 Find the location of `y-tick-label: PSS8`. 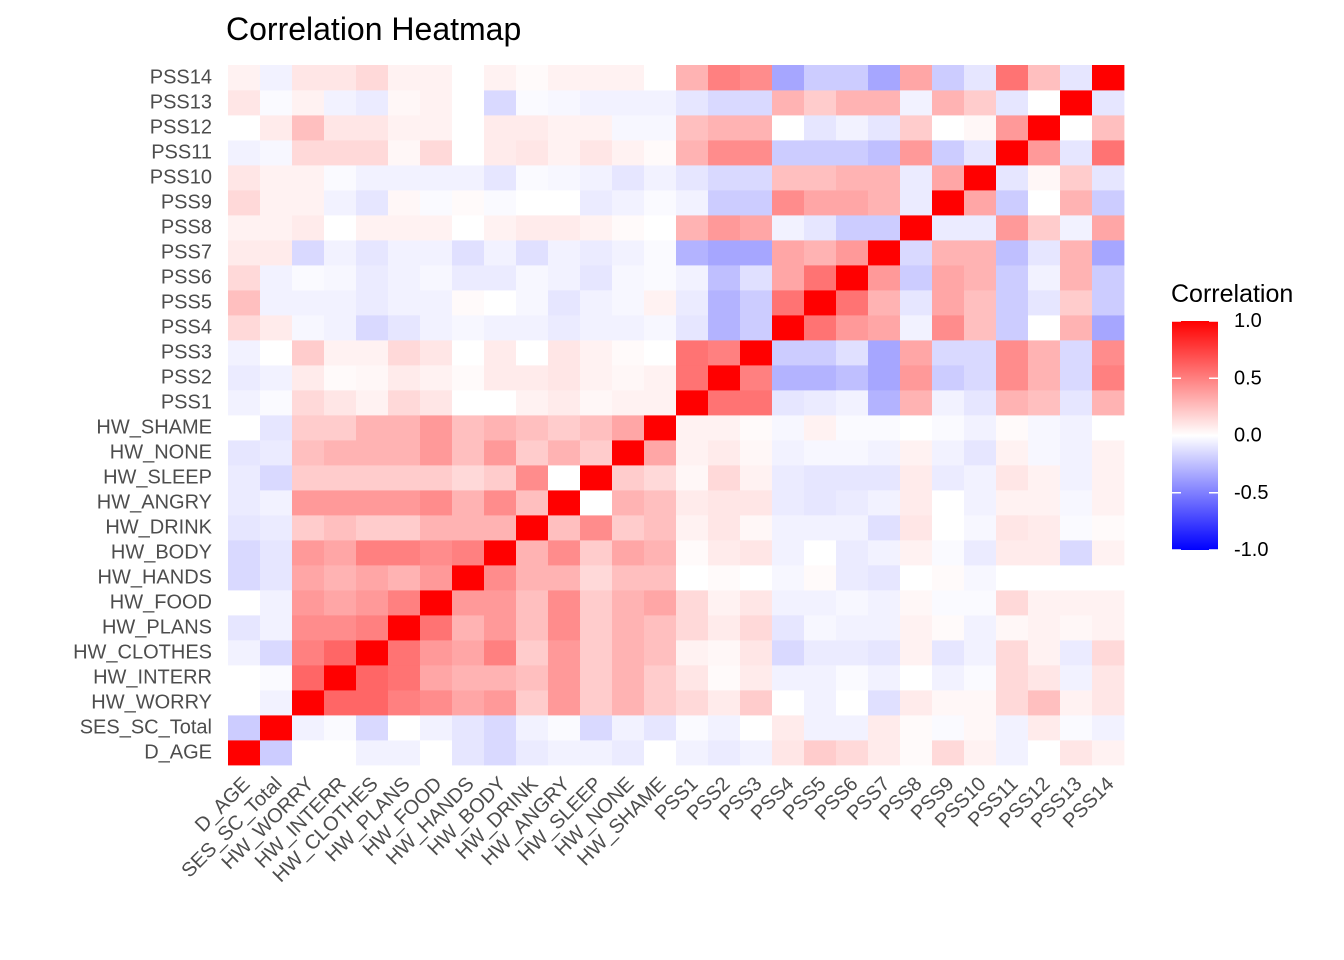

y-tick-label: PSS8 is located at coordinates (186, 228).